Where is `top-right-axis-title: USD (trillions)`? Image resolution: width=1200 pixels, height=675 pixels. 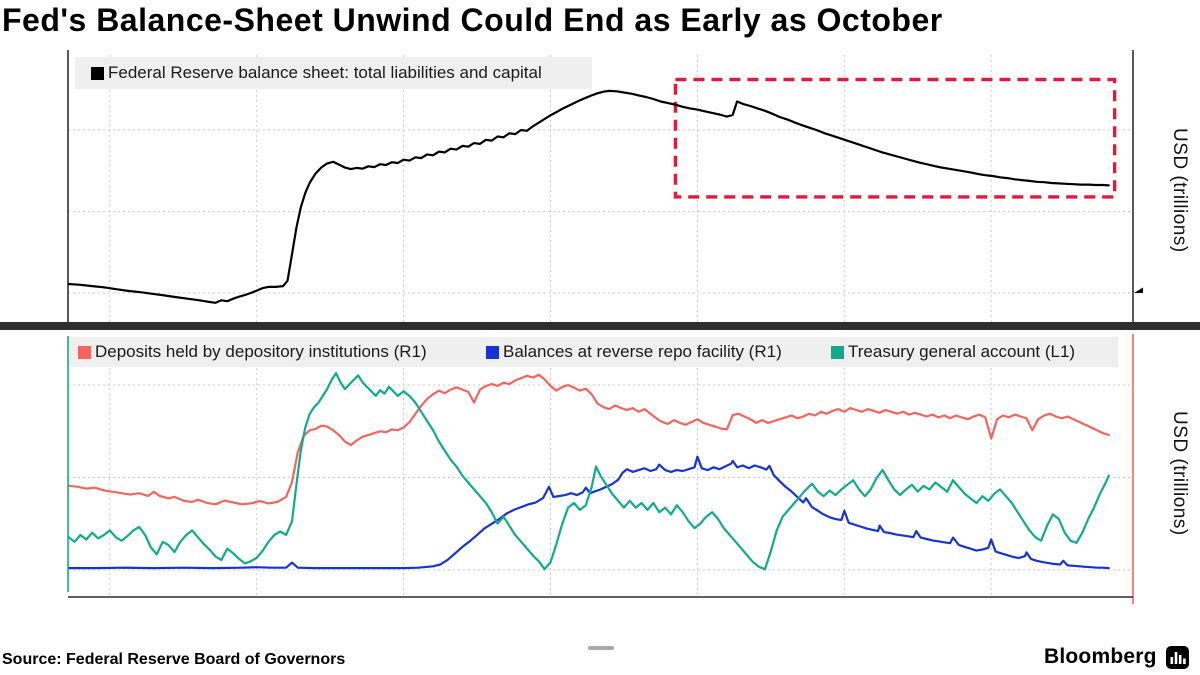
top-right-axis-title: USD (trillions) is located at coordinates (1179, 190).